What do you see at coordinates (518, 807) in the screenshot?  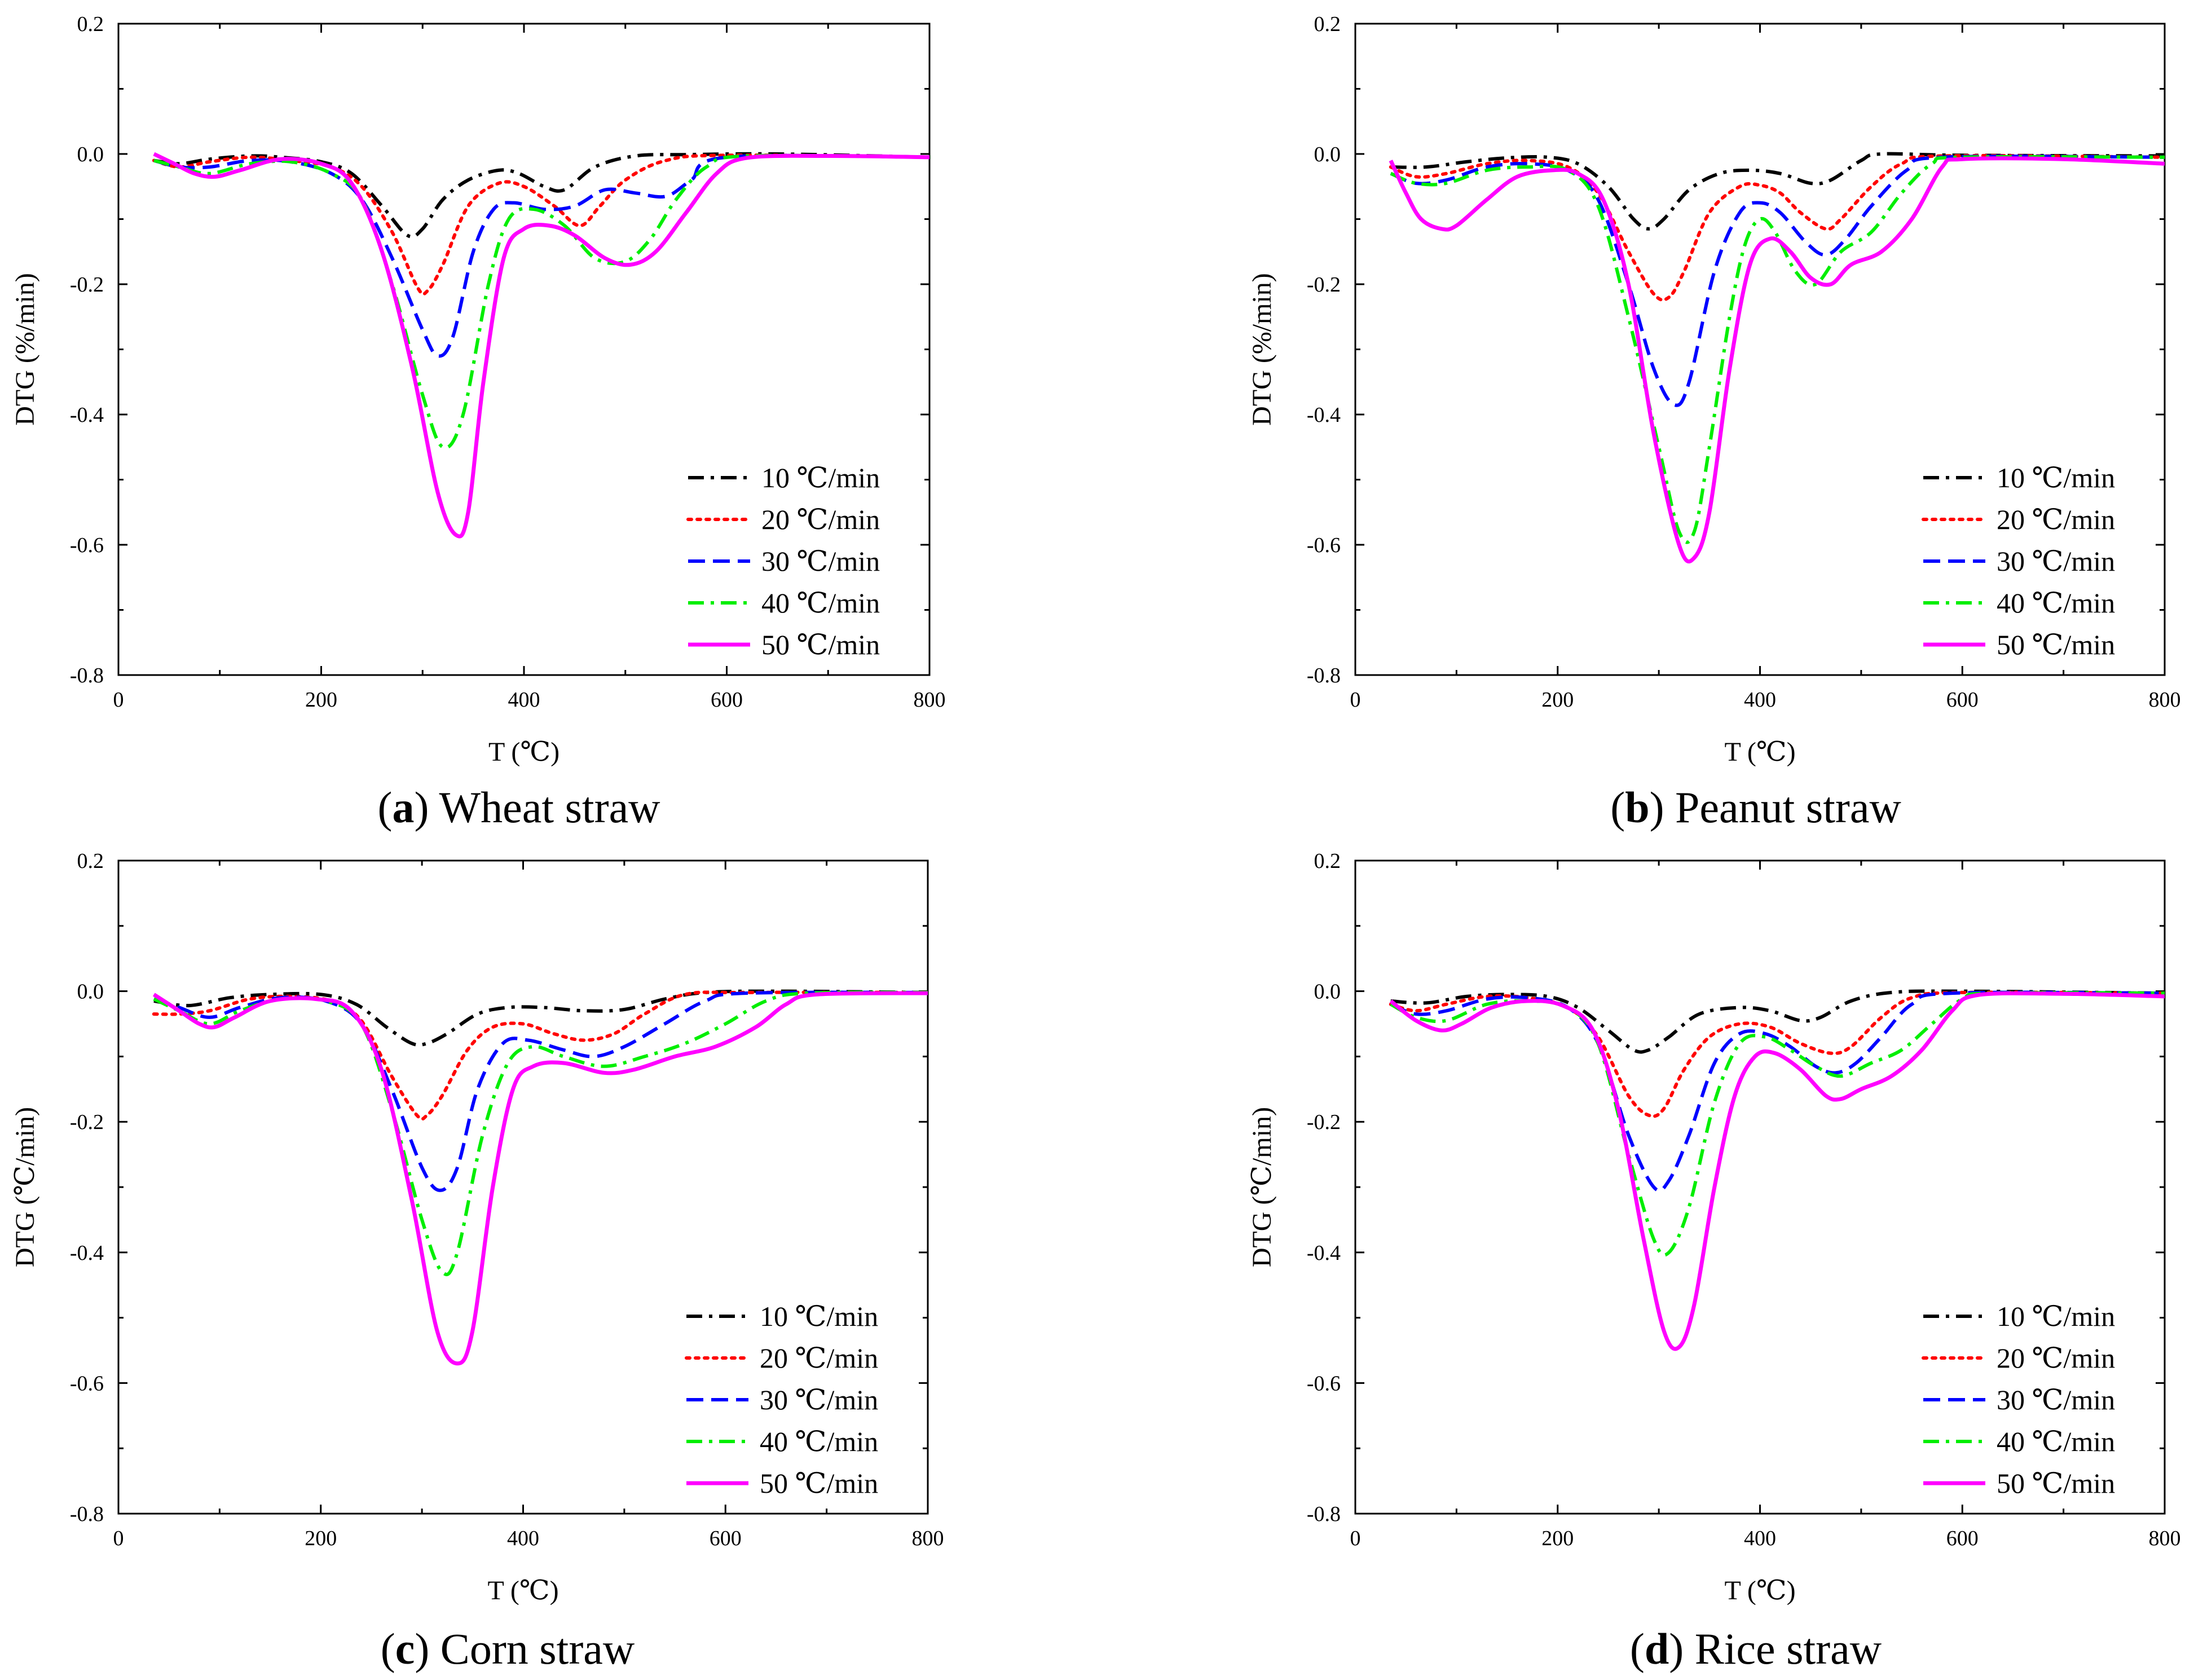 I see `panel-caption: (a) Wheat straw` at bounding box center [518, 807].